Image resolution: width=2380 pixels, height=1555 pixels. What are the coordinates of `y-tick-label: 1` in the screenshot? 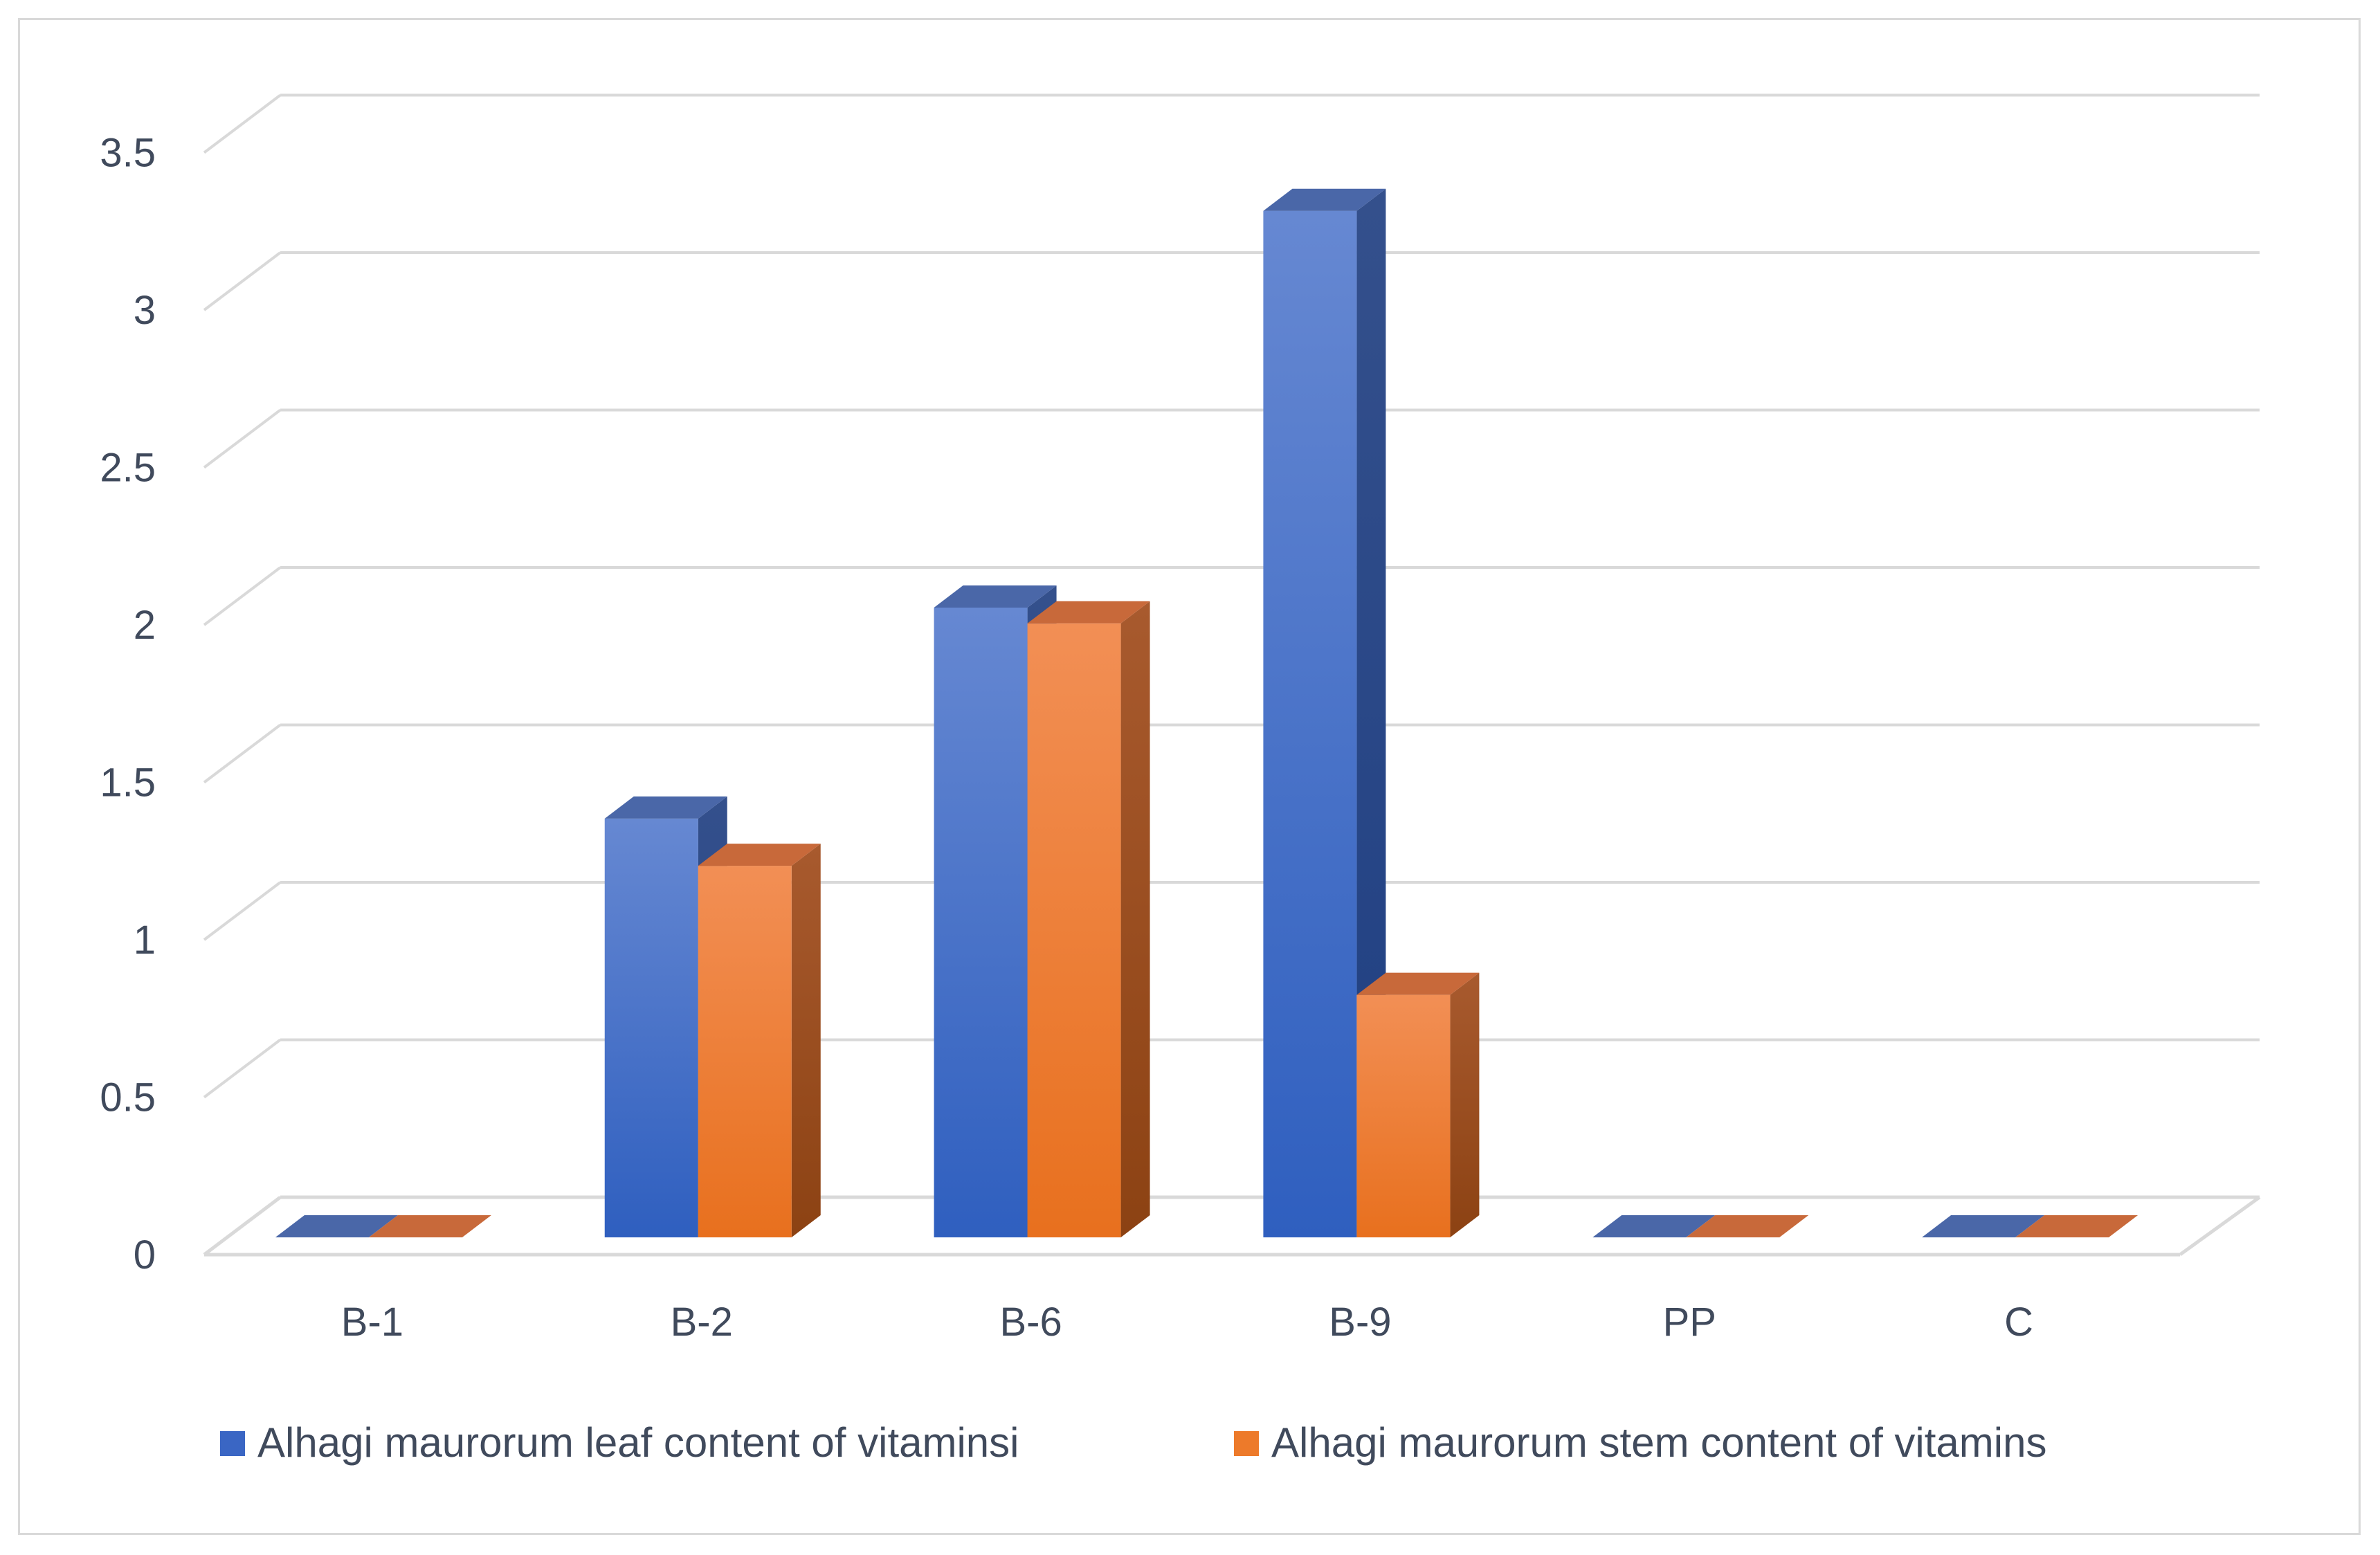 It's located at (145, 940).